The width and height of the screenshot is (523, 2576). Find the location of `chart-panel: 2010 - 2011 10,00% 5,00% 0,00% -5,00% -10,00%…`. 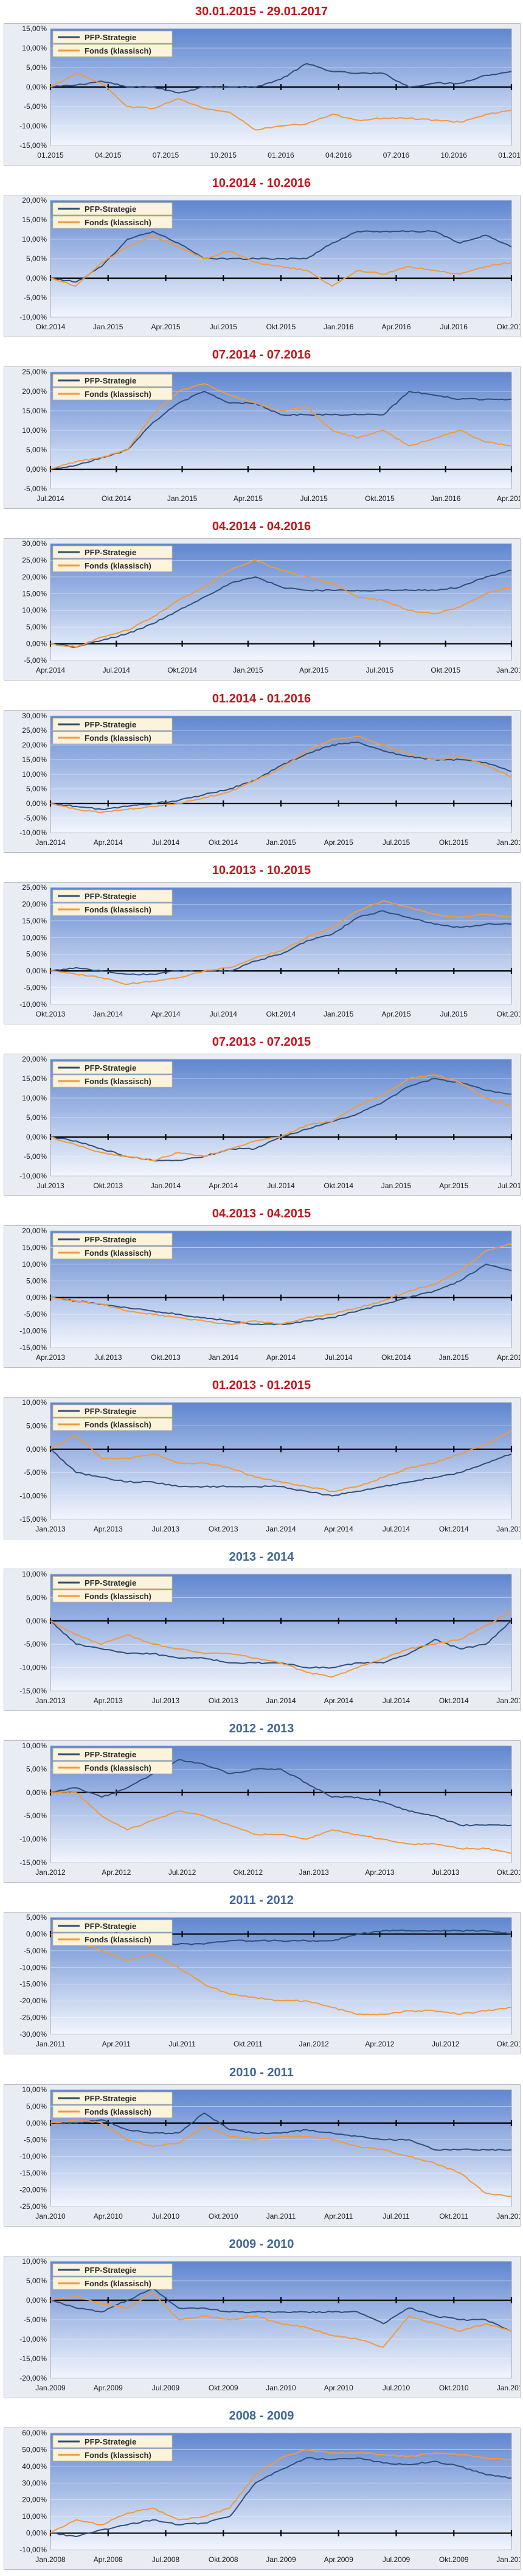

chart-panel: 2010 - 2011 10,00% 5,00% 0,00% -5,00% -10,00%… is located at coordinates (261, 2147).